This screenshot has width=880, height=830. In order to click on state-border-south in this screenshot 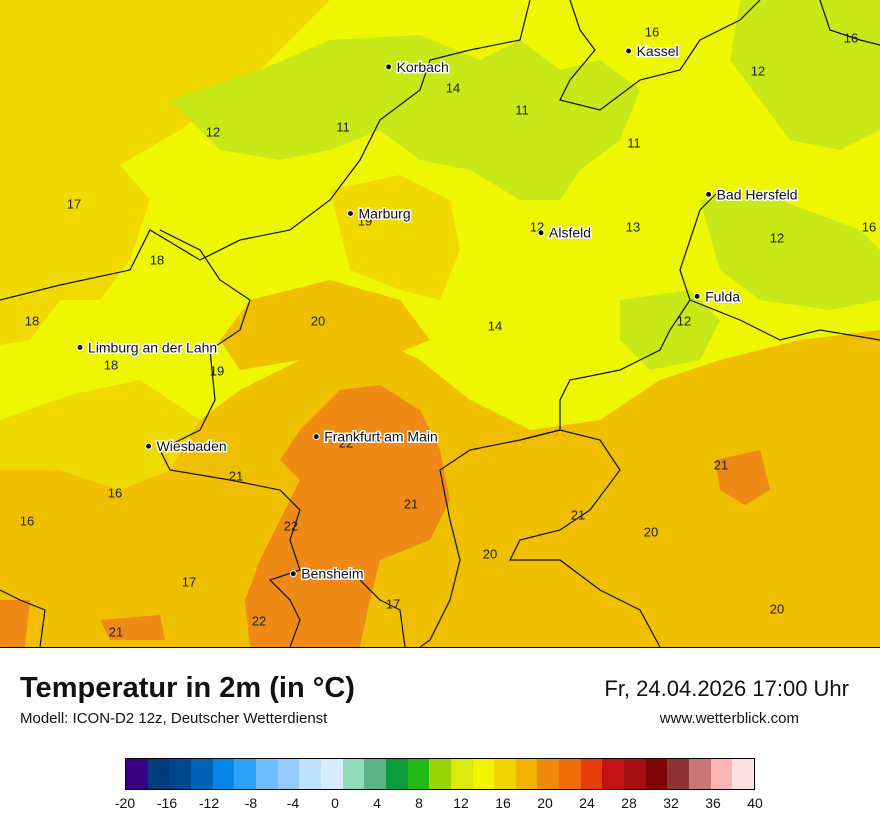, I will do `click(382, 613)`.